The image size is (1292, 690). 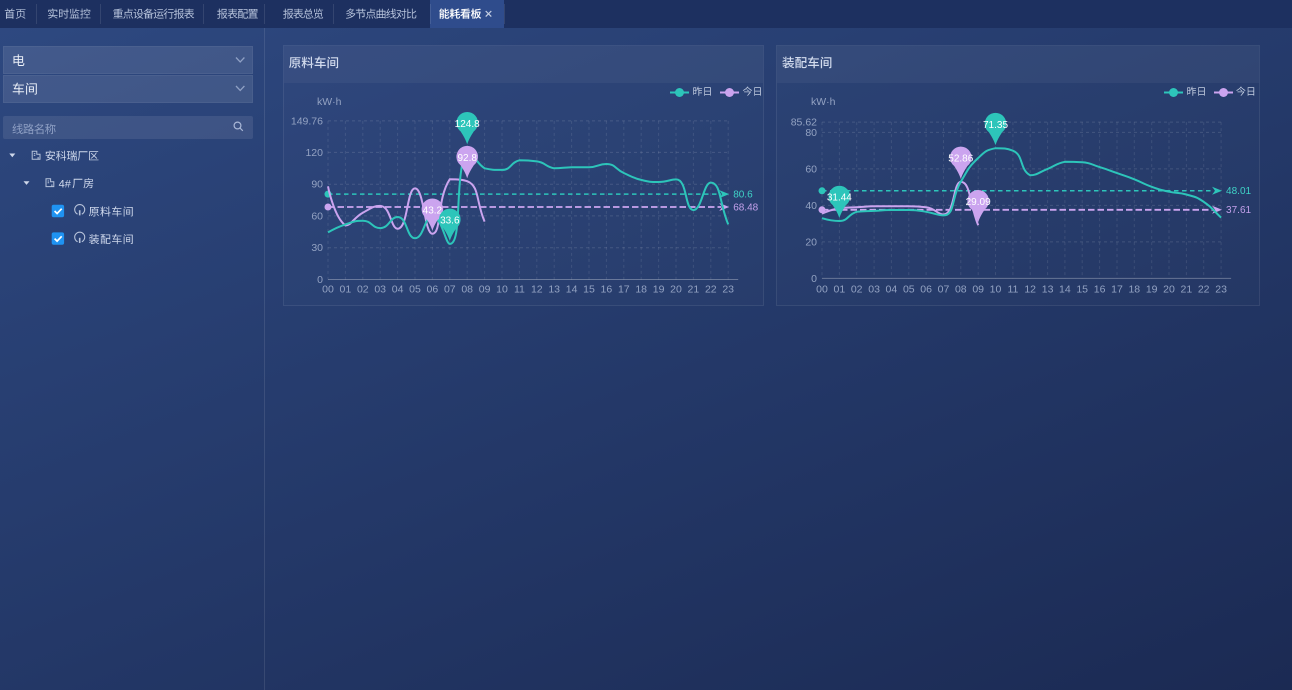 I want to click on svg-text: 29.09, so click(x=978, y=202).